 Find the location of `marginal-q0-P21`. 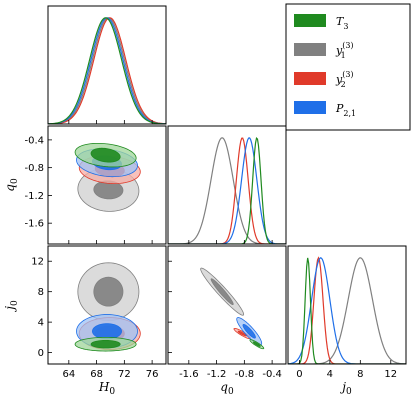

marginal-q0-P21 is located at coordinates (227, 190).